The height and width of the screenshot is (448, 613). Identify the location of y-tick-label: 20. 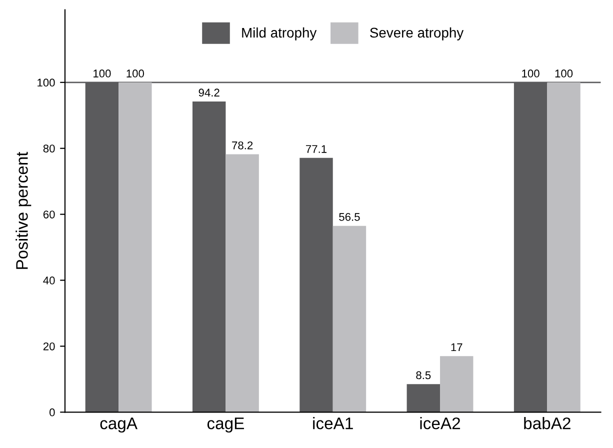
(49, 346).